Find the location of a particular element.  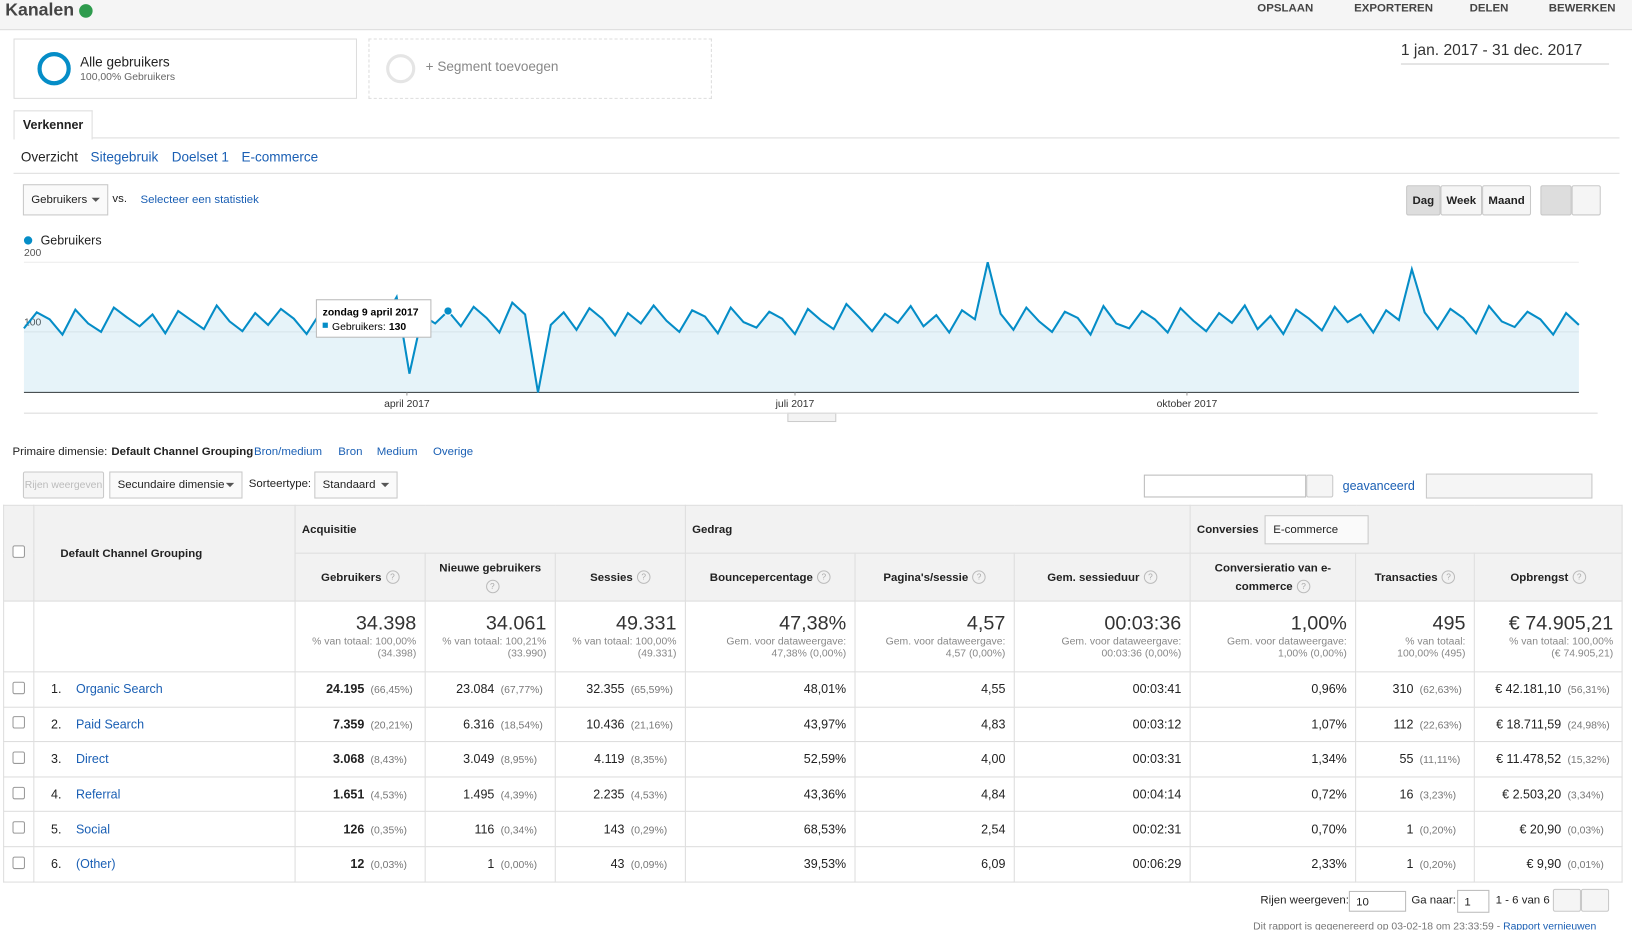

cell-value: 55 is located at coordinates (1406, 759).